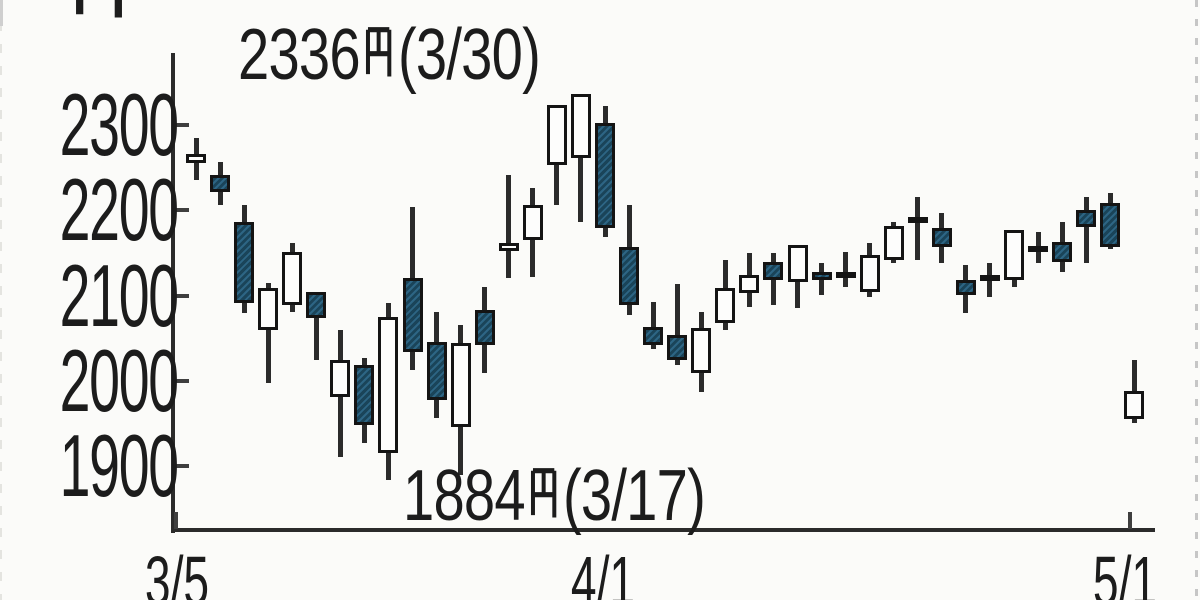 The height and width of the screenshot is (600, 1200). What do you see at coordinates (177, 571) in the screenshot?
I see `x-tick-label: 3/5` at bounding box center [177, 571].